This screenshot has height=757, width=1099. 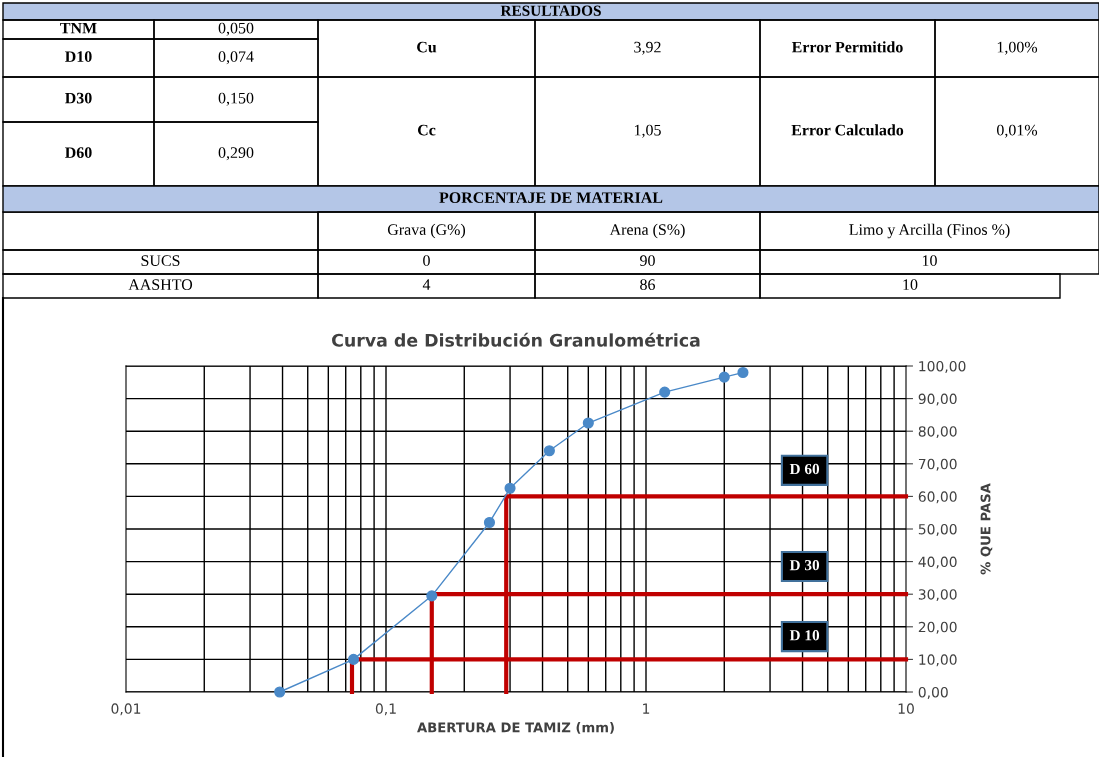 I want to click on text: SUCS, so click(x=160, y=260).